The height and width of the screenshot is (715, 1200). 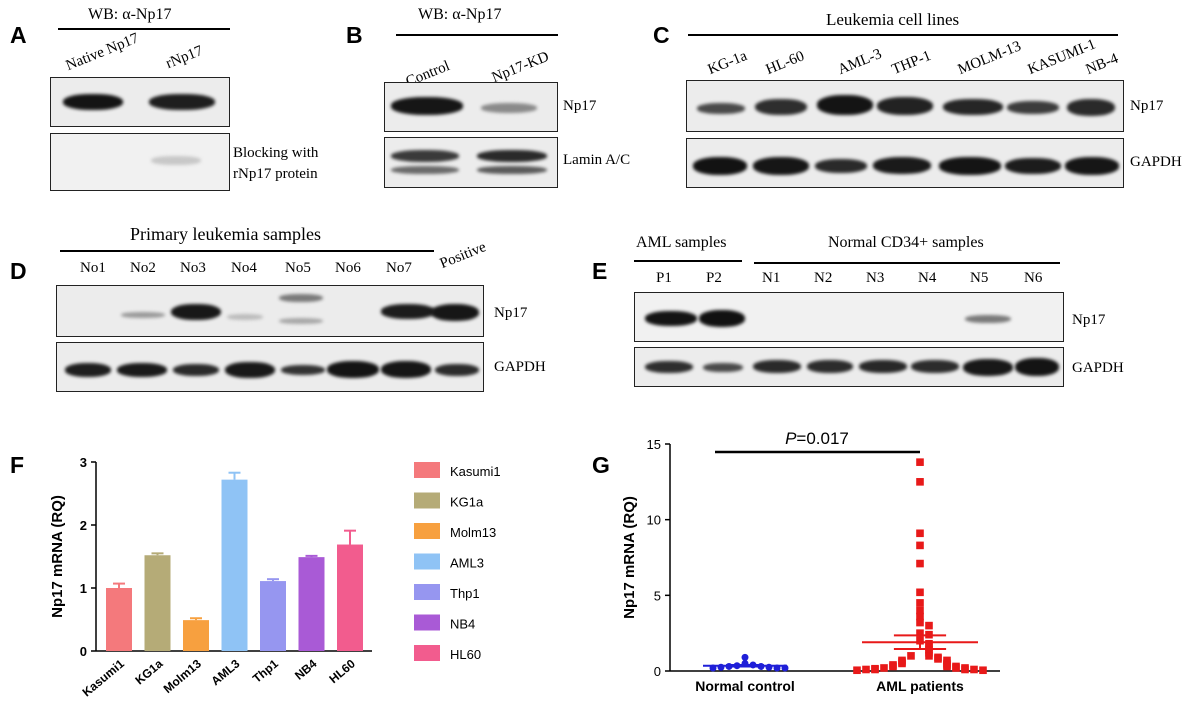 What do you see at coordinates (785, 63) in the screenshot?
I see `lane-label: HL-60` at bounding box center [785, 63].